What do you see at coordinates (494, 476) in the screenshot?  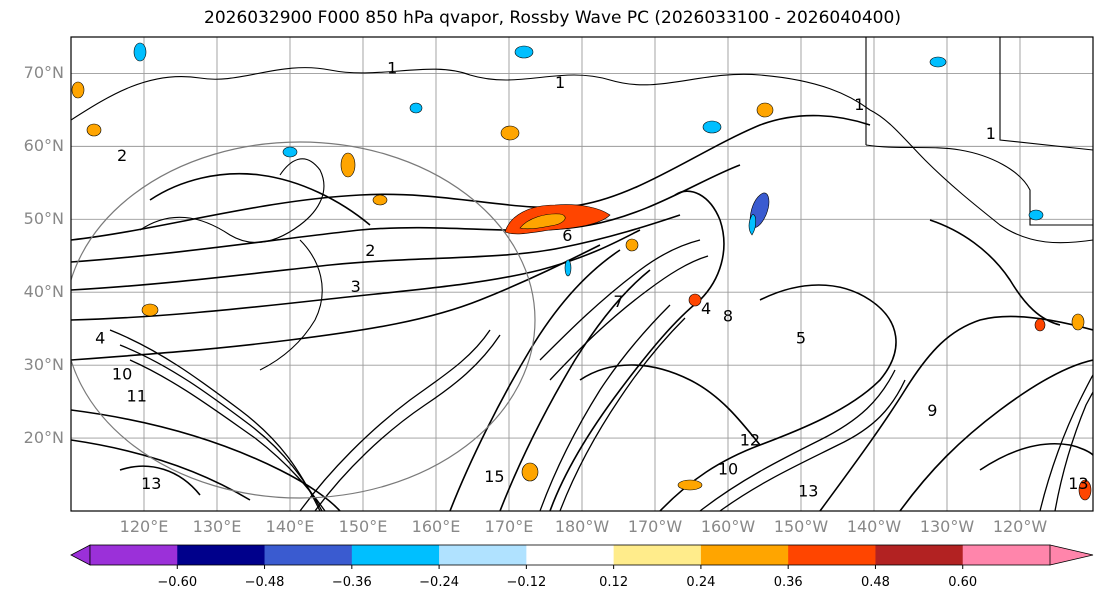 I see `contour-label-21: 15` at bounding box center [494, 476].